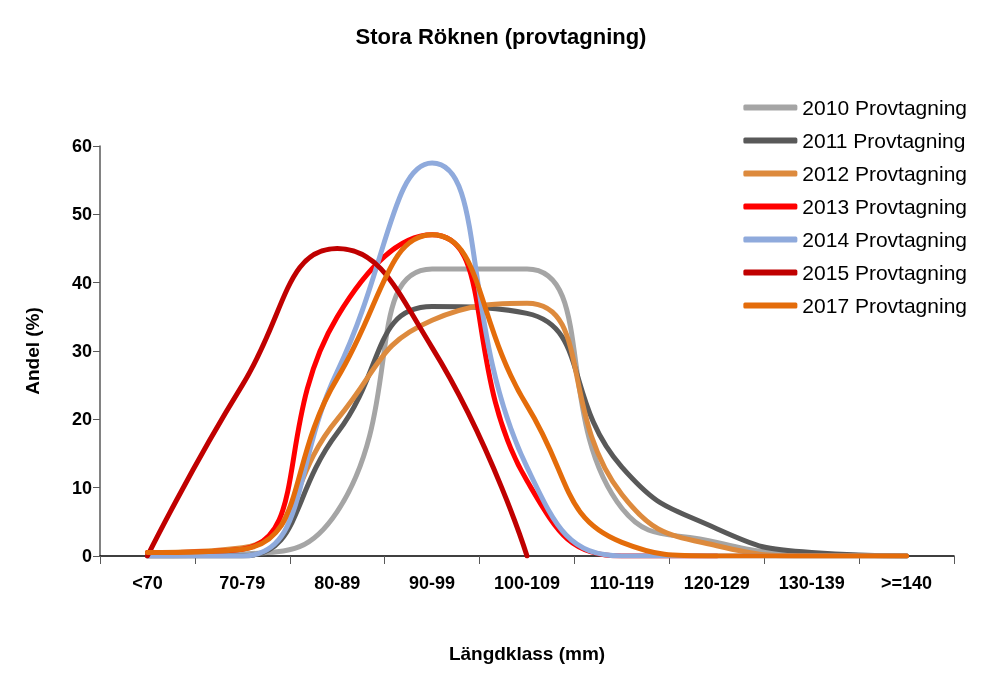 The width and height of the screenshot is (1002, 680). Describe the element at coordinates (527, 653) in the screenshot. I see `x-axis-title: Längdklass (mm)` at that location.